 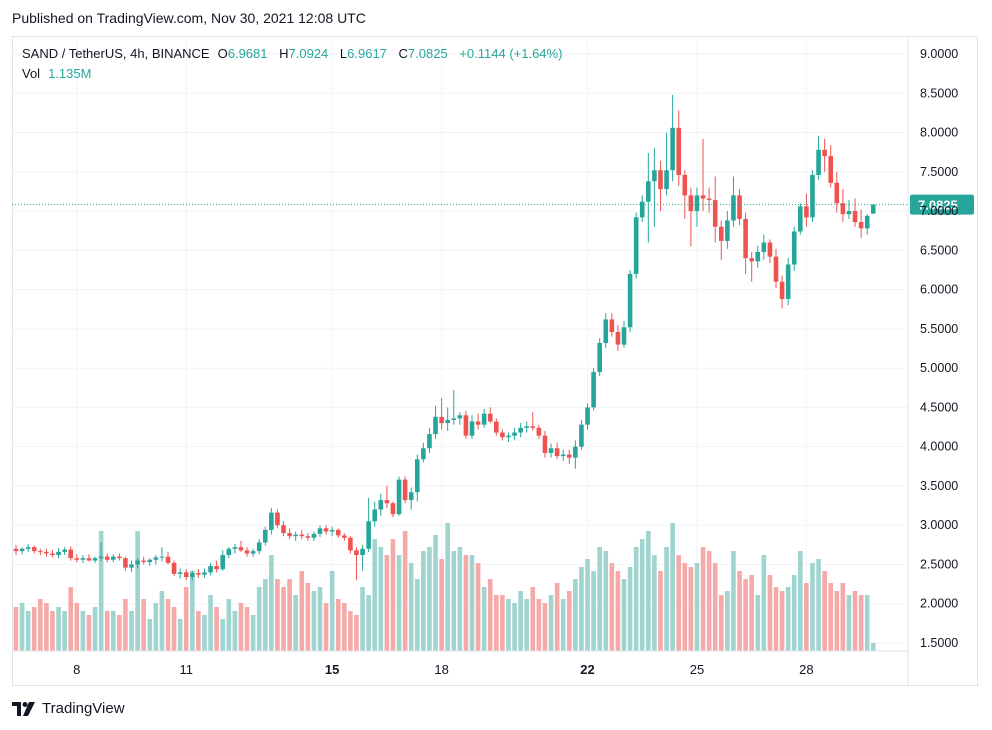 What do you see at coordinates (939, 172) in the screenshot?
I see `price-tick-label: 7.5000` at bounding box center [939, 172].